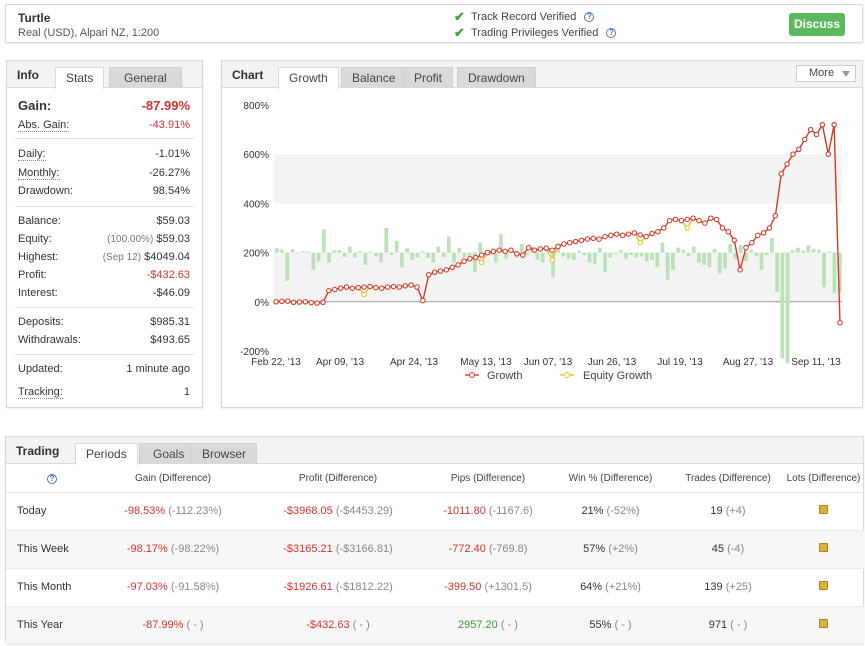 The height and width of the screenshot is (646, 865). I want to click on interest-value: -$46.09, so click(171, 293).